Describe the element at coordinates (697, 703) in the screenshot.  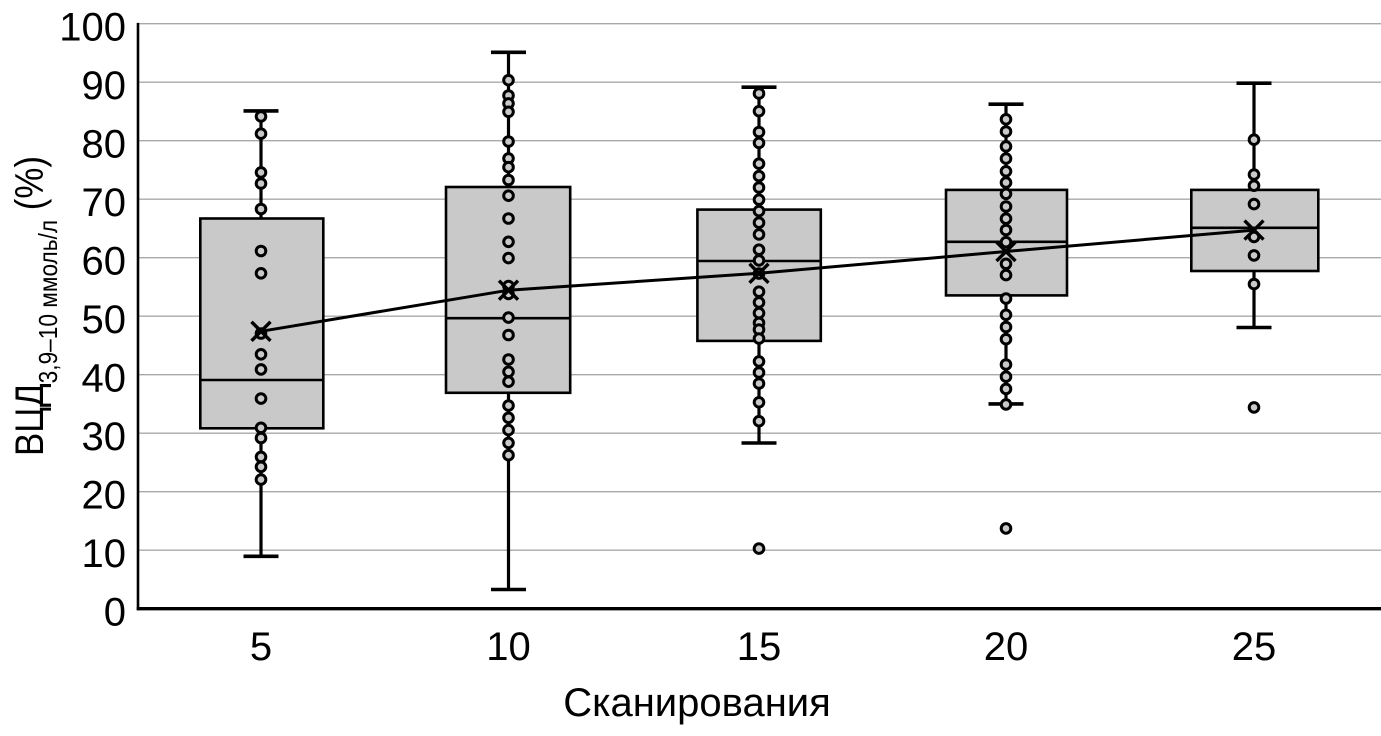
I see `svg-text: Сканирования` at that location.